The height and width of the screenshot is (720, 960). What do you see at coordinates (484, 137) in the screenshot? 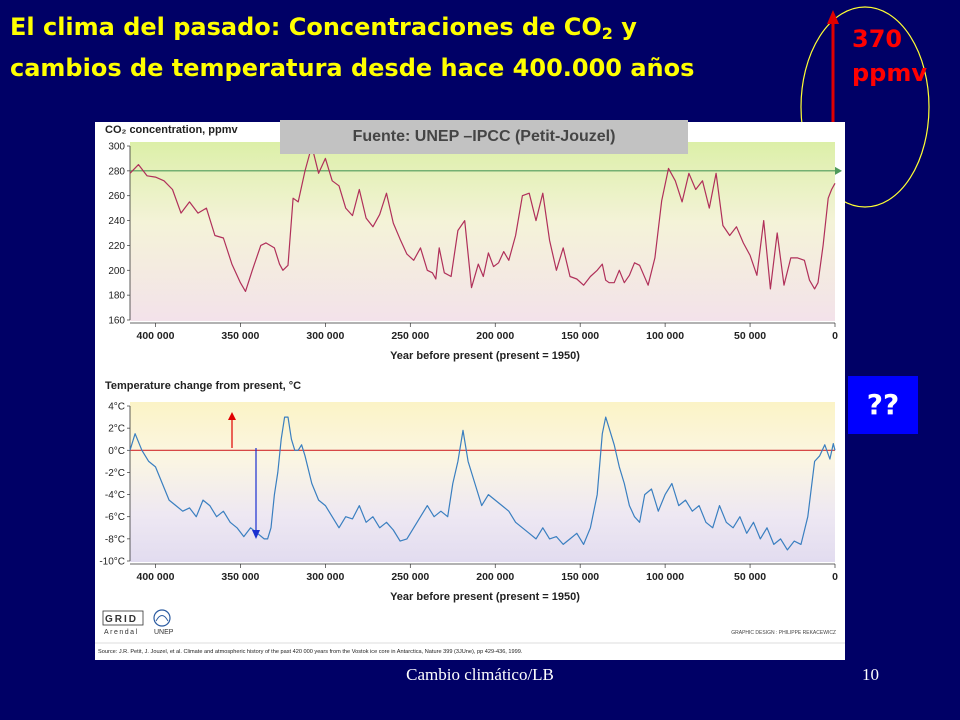
I see `source-banner: Fuente: UNEP –IPCC (Petit-Jouzel)` at bounding box center [484, 137].